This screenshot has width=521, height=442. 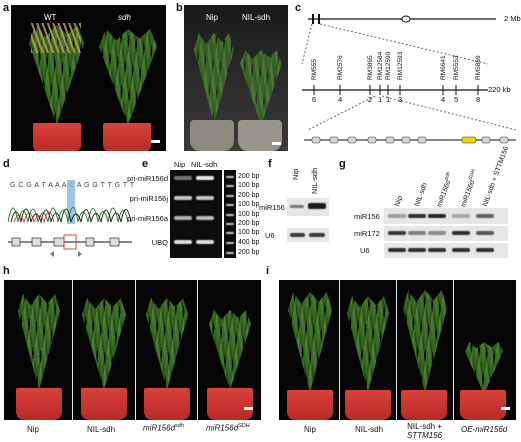 I want to click on h-label-mir156d-sdh-cap: miR156dSDH, so click(x=228, y=428).